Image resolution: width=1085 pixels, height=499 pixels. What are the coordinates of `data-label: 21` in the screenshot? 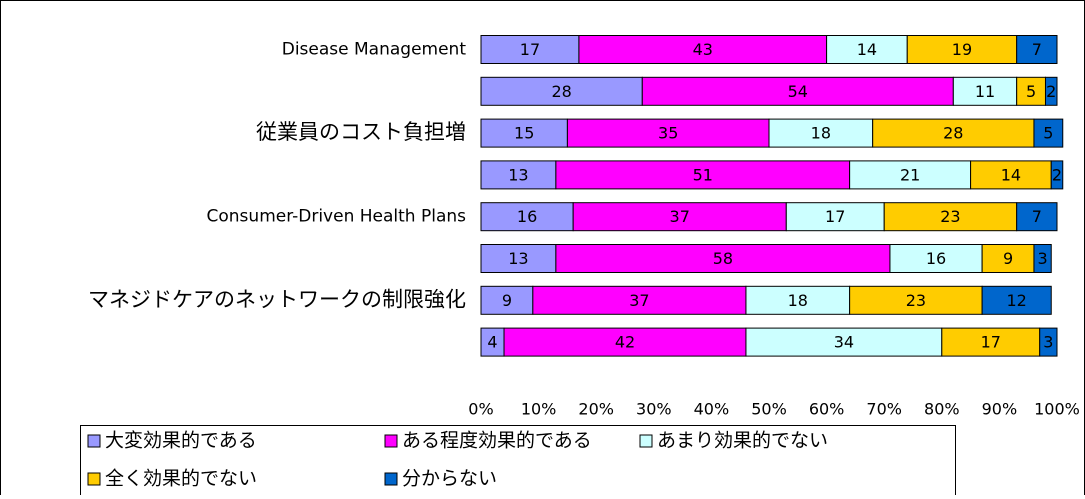 It's located at (910, 174).